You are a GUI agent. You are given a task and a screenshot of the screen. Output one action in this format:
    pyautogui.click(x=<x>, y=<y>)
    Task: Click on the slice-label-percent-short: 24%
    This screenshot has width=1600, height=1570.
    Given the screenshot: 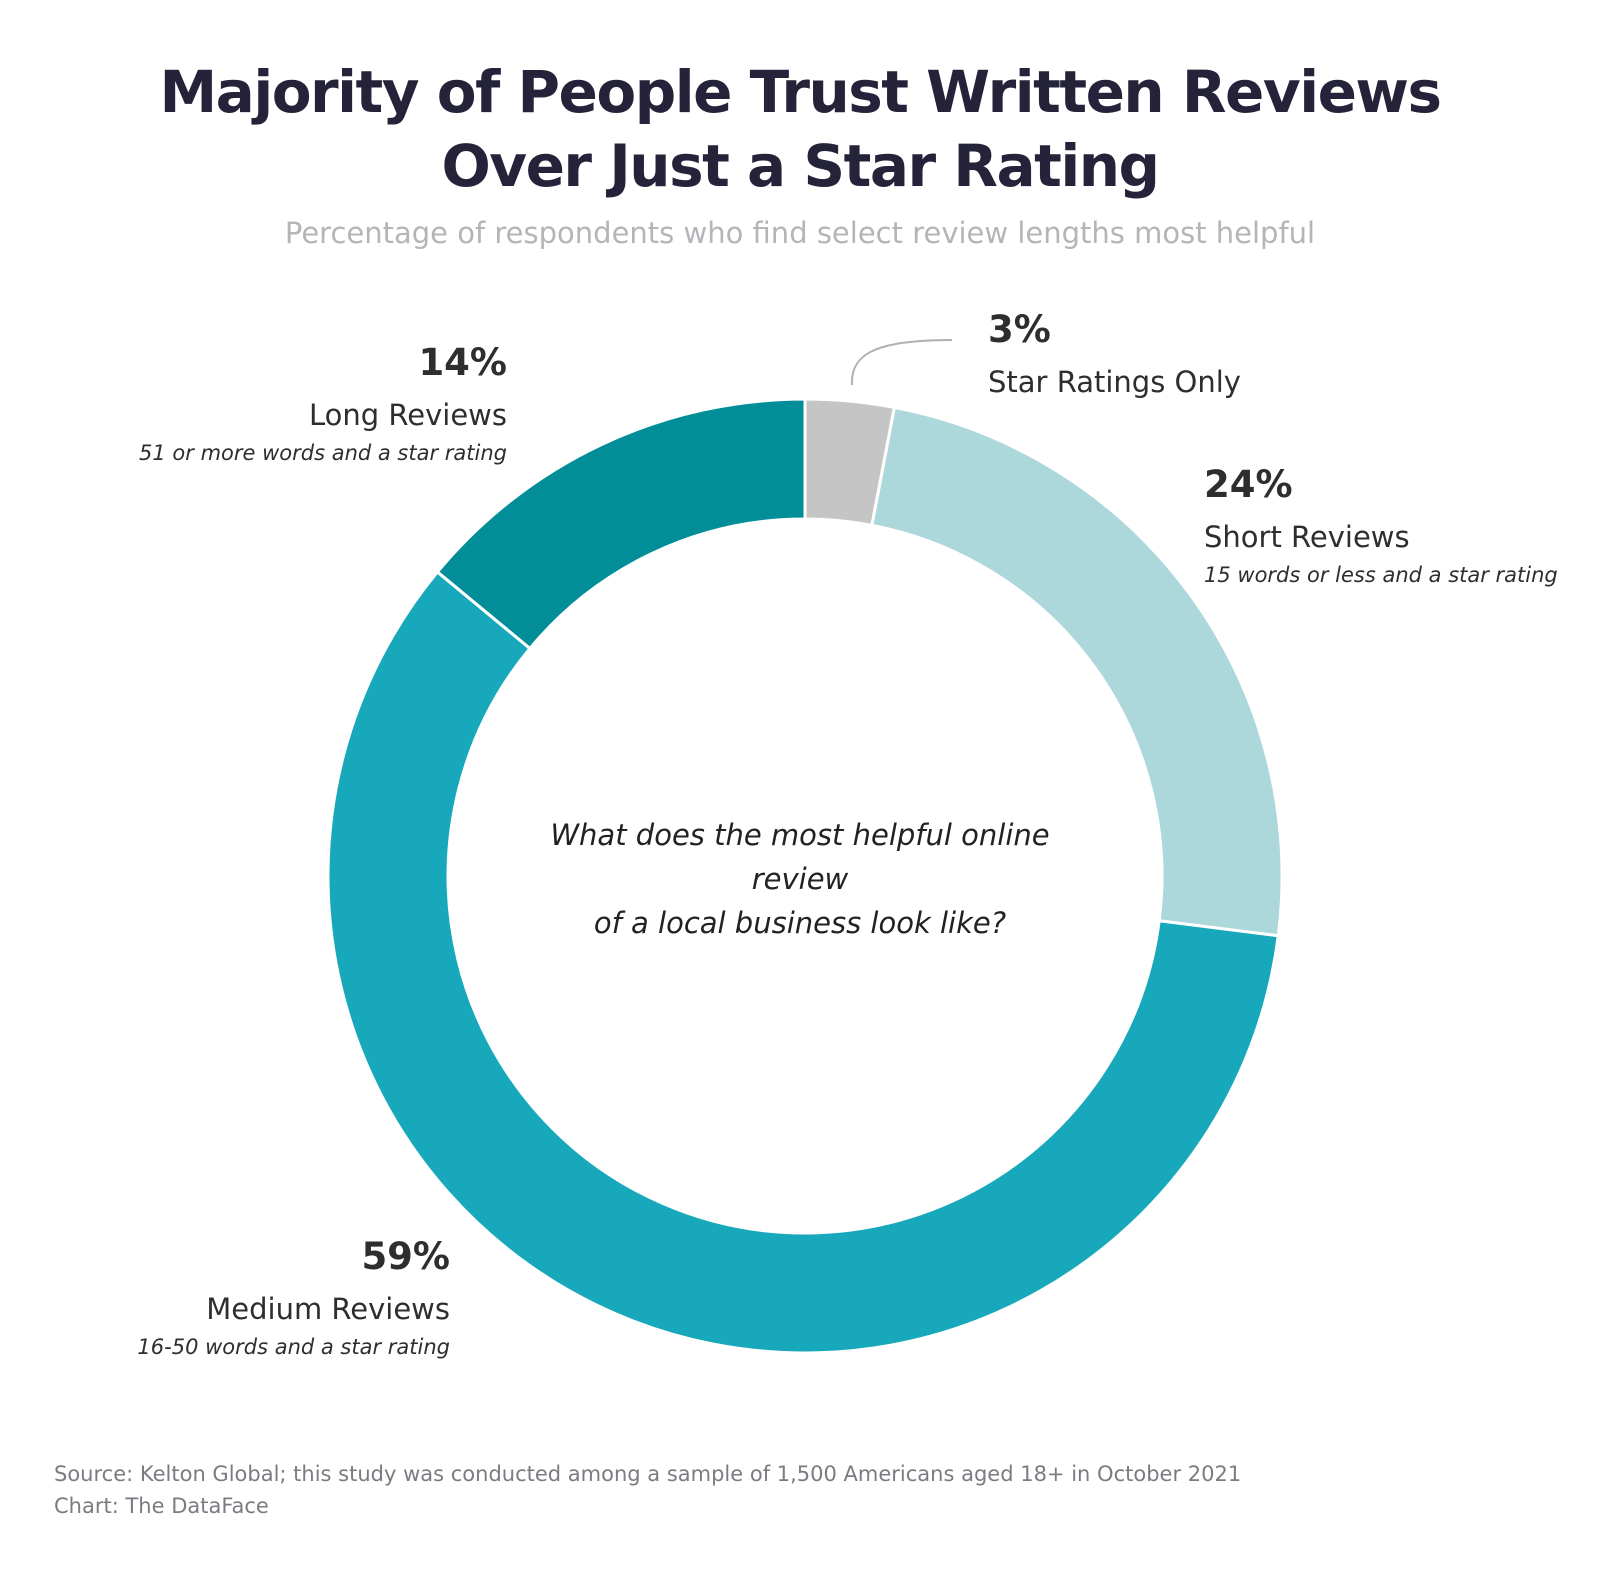 What is the action you would take?
    pyautogui.click(x=1248, y=484)
    